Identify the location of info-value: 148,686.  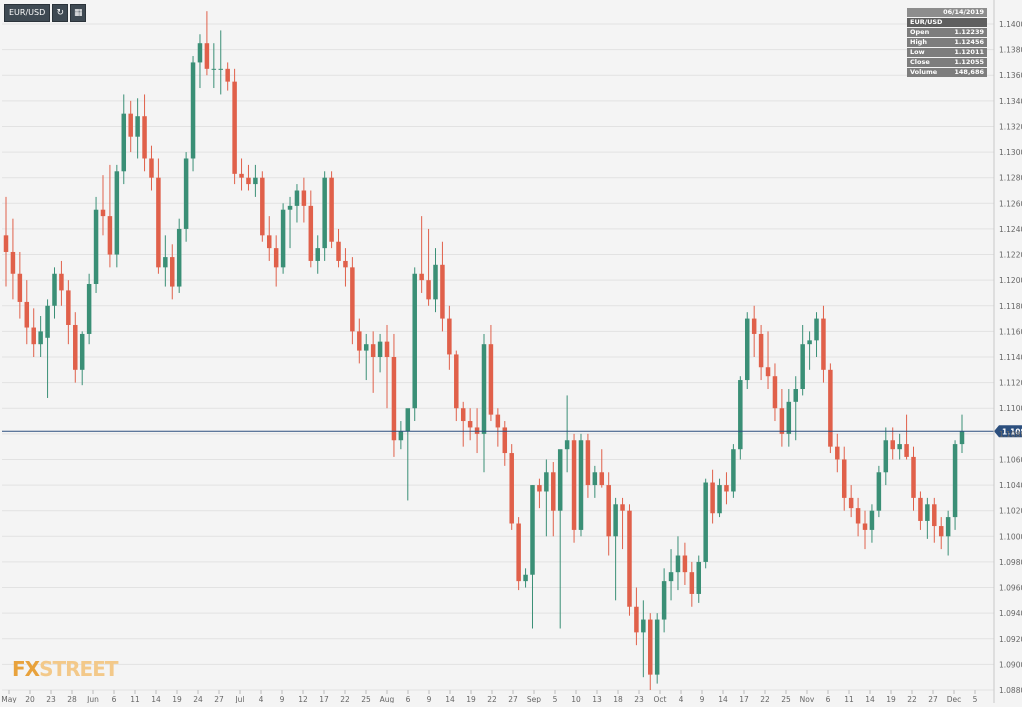
(969, 72).